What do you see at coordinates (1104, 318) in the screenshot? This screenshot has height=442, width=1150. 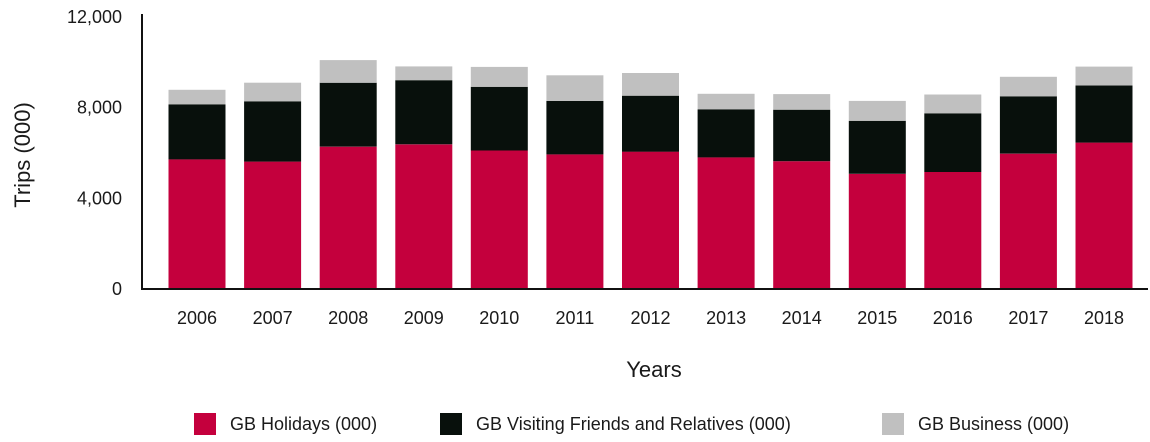 I see `x-tick-label: 2018` at bounding box center [1104, 318].